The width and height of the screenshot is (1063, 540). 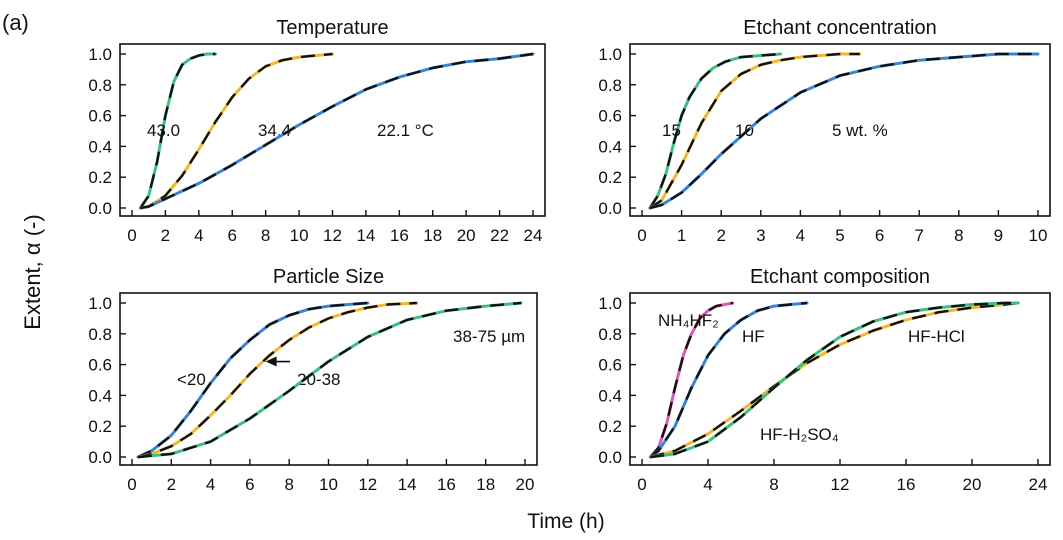 I want to click on series-label: HF-H₂SO₄, so click(x=799, y=434).